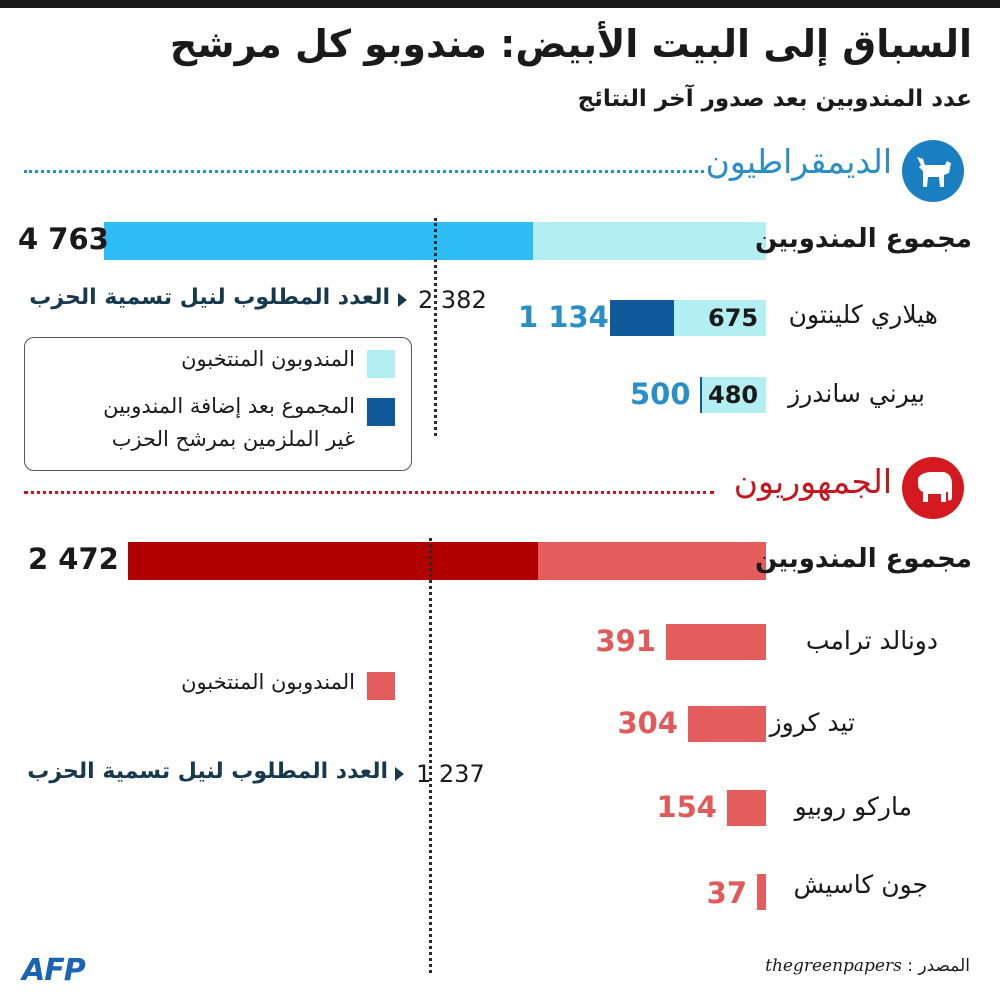 This screenshot has width=1000, height=1000. What do you see at coordinates (761, 892) in the screenshot?
I see `kasich-bar` at bounding box center [761, 892].